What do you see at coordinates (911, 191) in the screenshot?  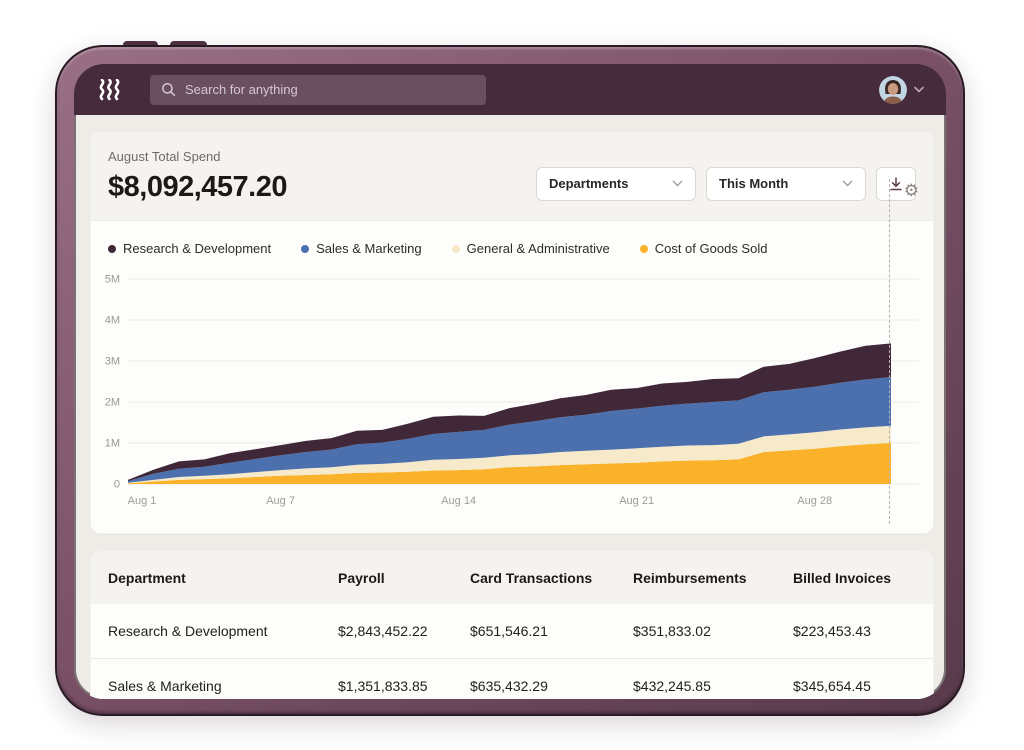 I see `chart-settings-button: ⚙` at bounding box center [911, 191].